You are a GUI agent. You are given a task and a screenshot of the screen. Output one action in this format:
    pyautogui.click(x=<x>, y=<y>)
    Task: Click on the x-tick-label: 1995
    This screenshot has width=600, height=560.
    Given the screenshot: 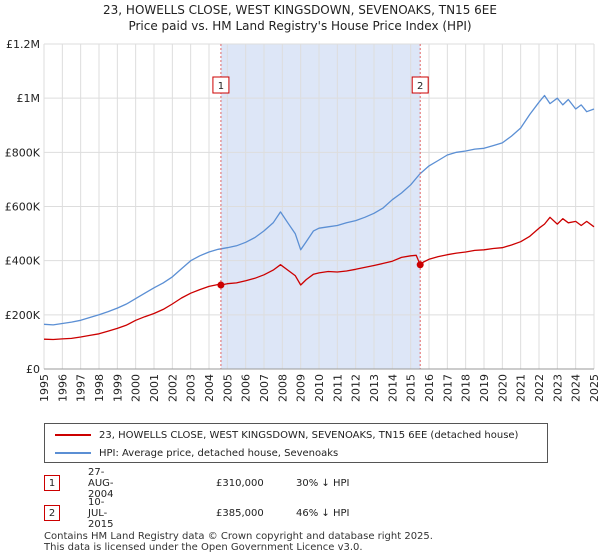 What is the action you would take?
    pyautogui.click(x=44, y=388)
    